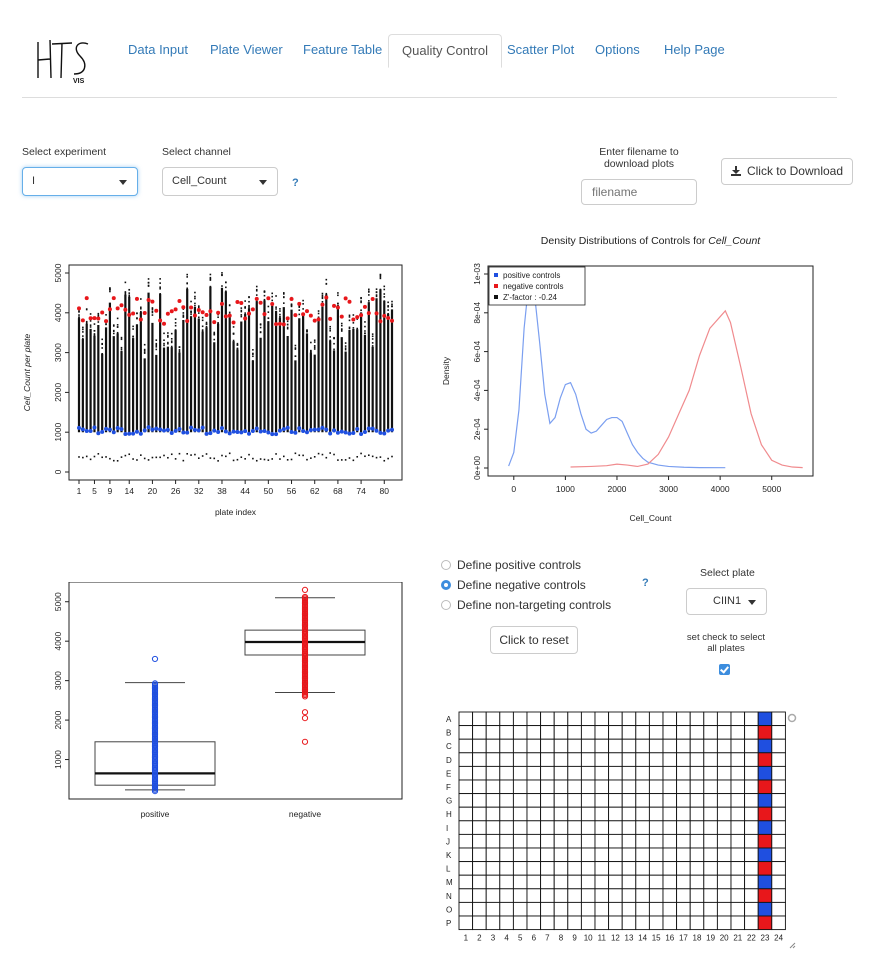 The height and width of the screenshot is (963, 890). Describe the element at coordinates (158, 49) in the screenshot. I see `tab-data-input: Data Input` at that location.